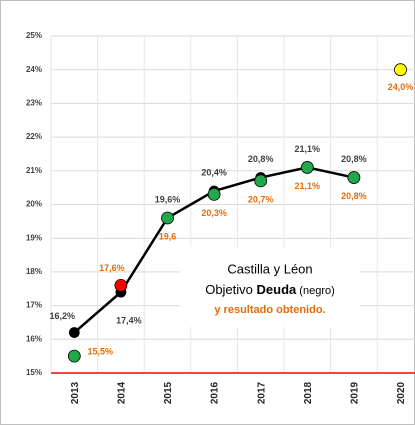  I want to click on x-tick-label: 2014, so click(122, 392).